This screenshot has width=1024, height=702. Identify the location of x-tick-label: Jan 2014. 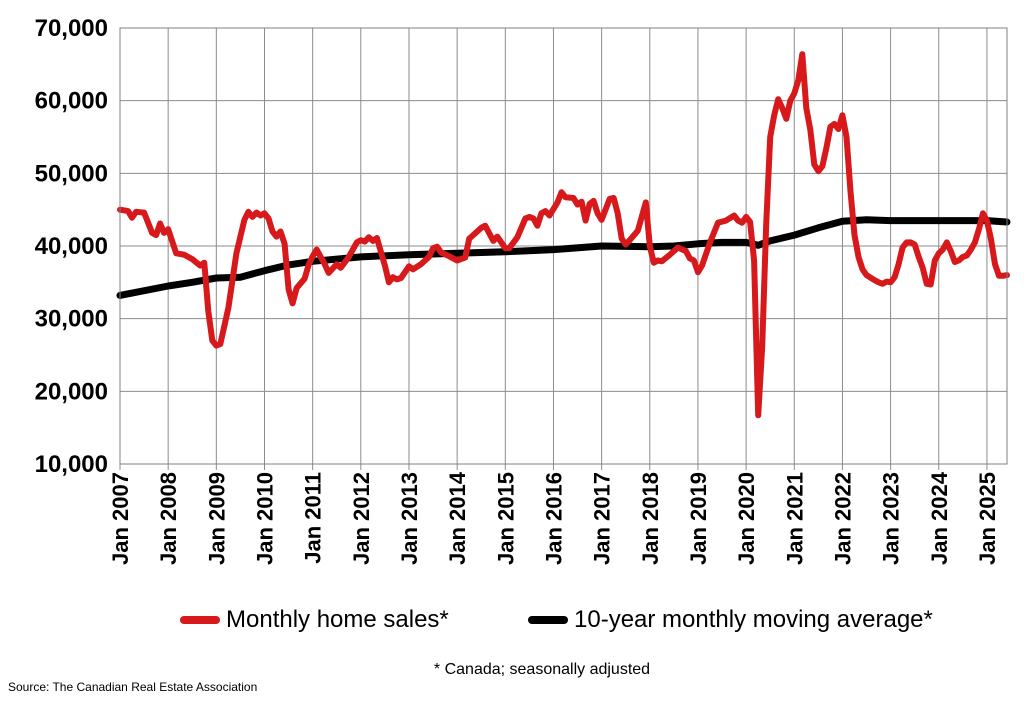
(457, 518).